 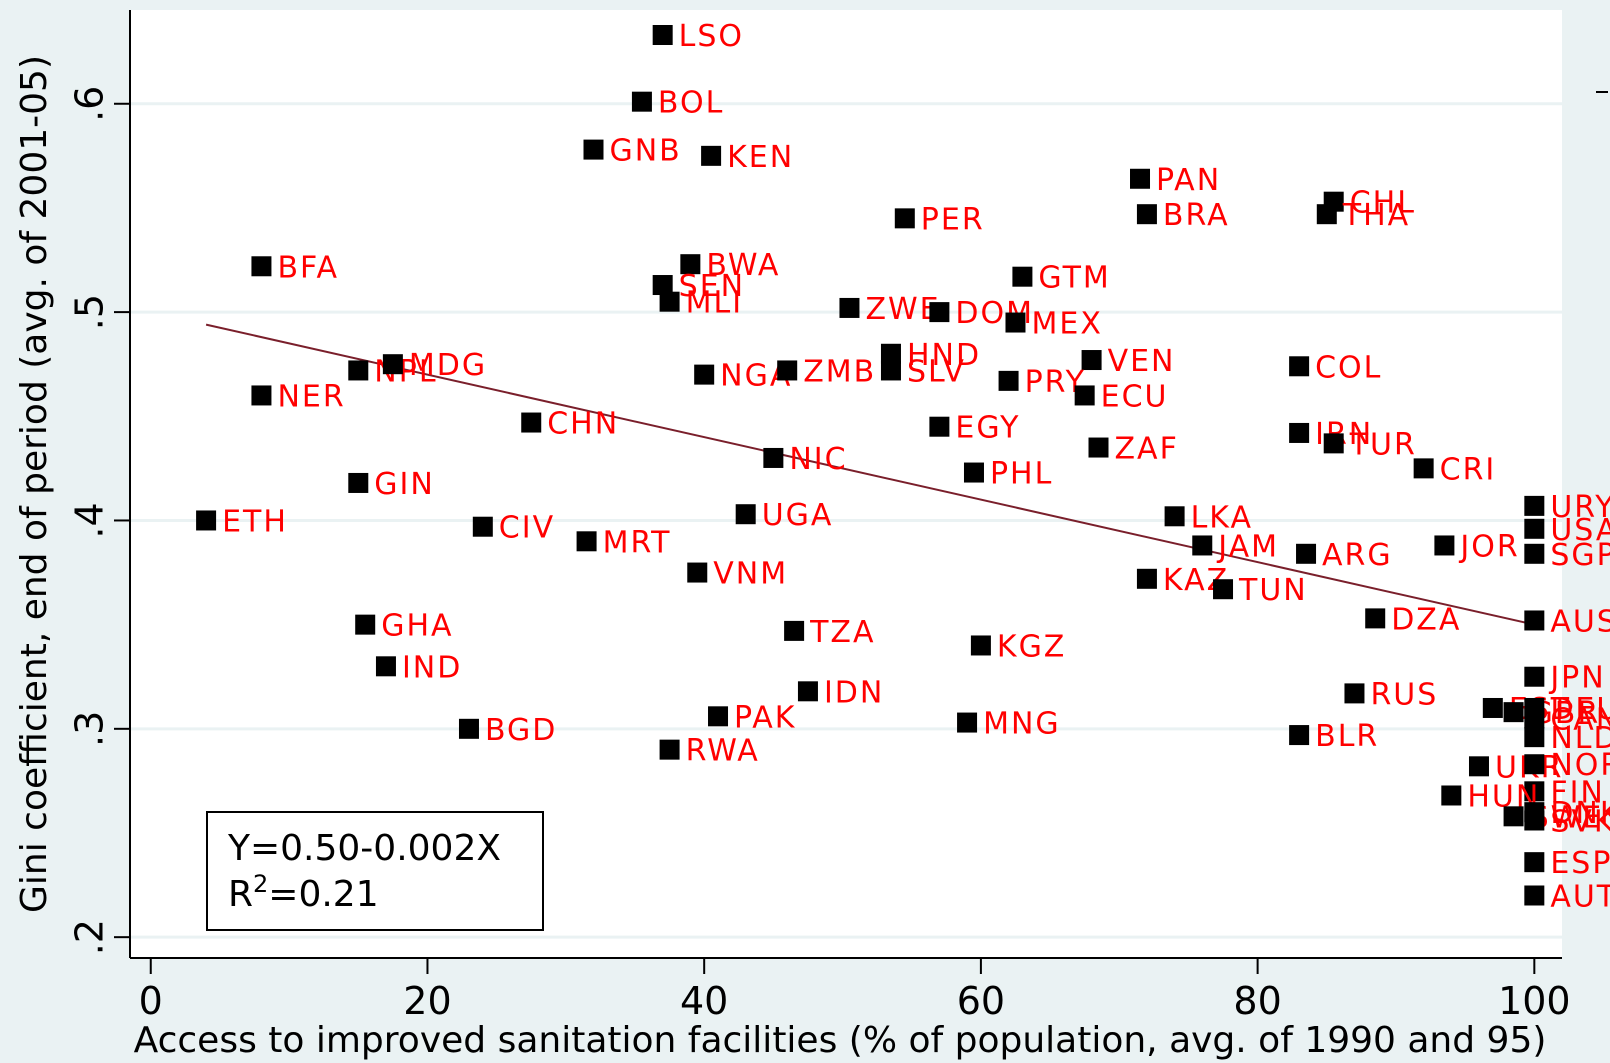 I want to click on point-marker-nga, so click(x=704, y=374).